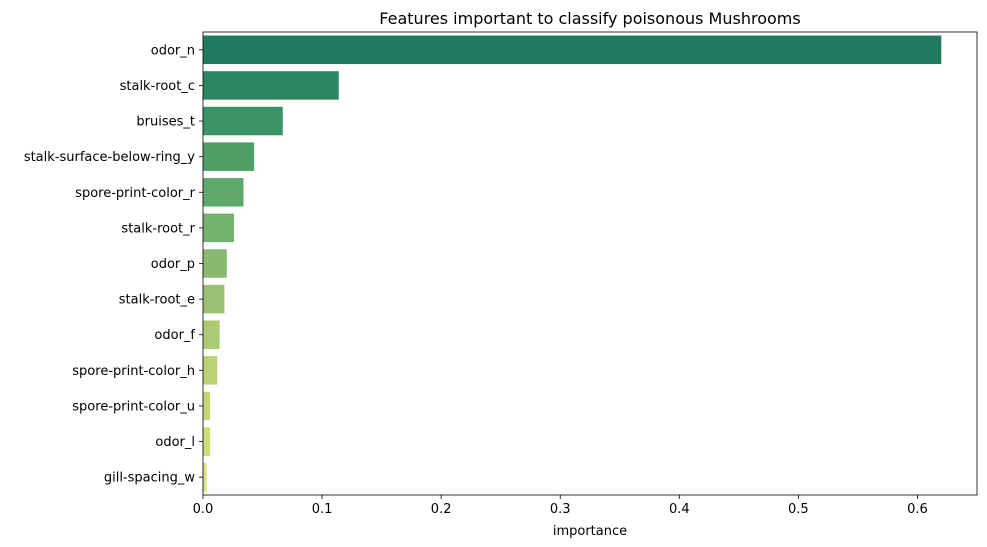 The height and width of the screenshot is (547, 987). Describe the element at coordinates (174, 335) in the screenshot. I see `y-tick-label: odor_f` at that location.